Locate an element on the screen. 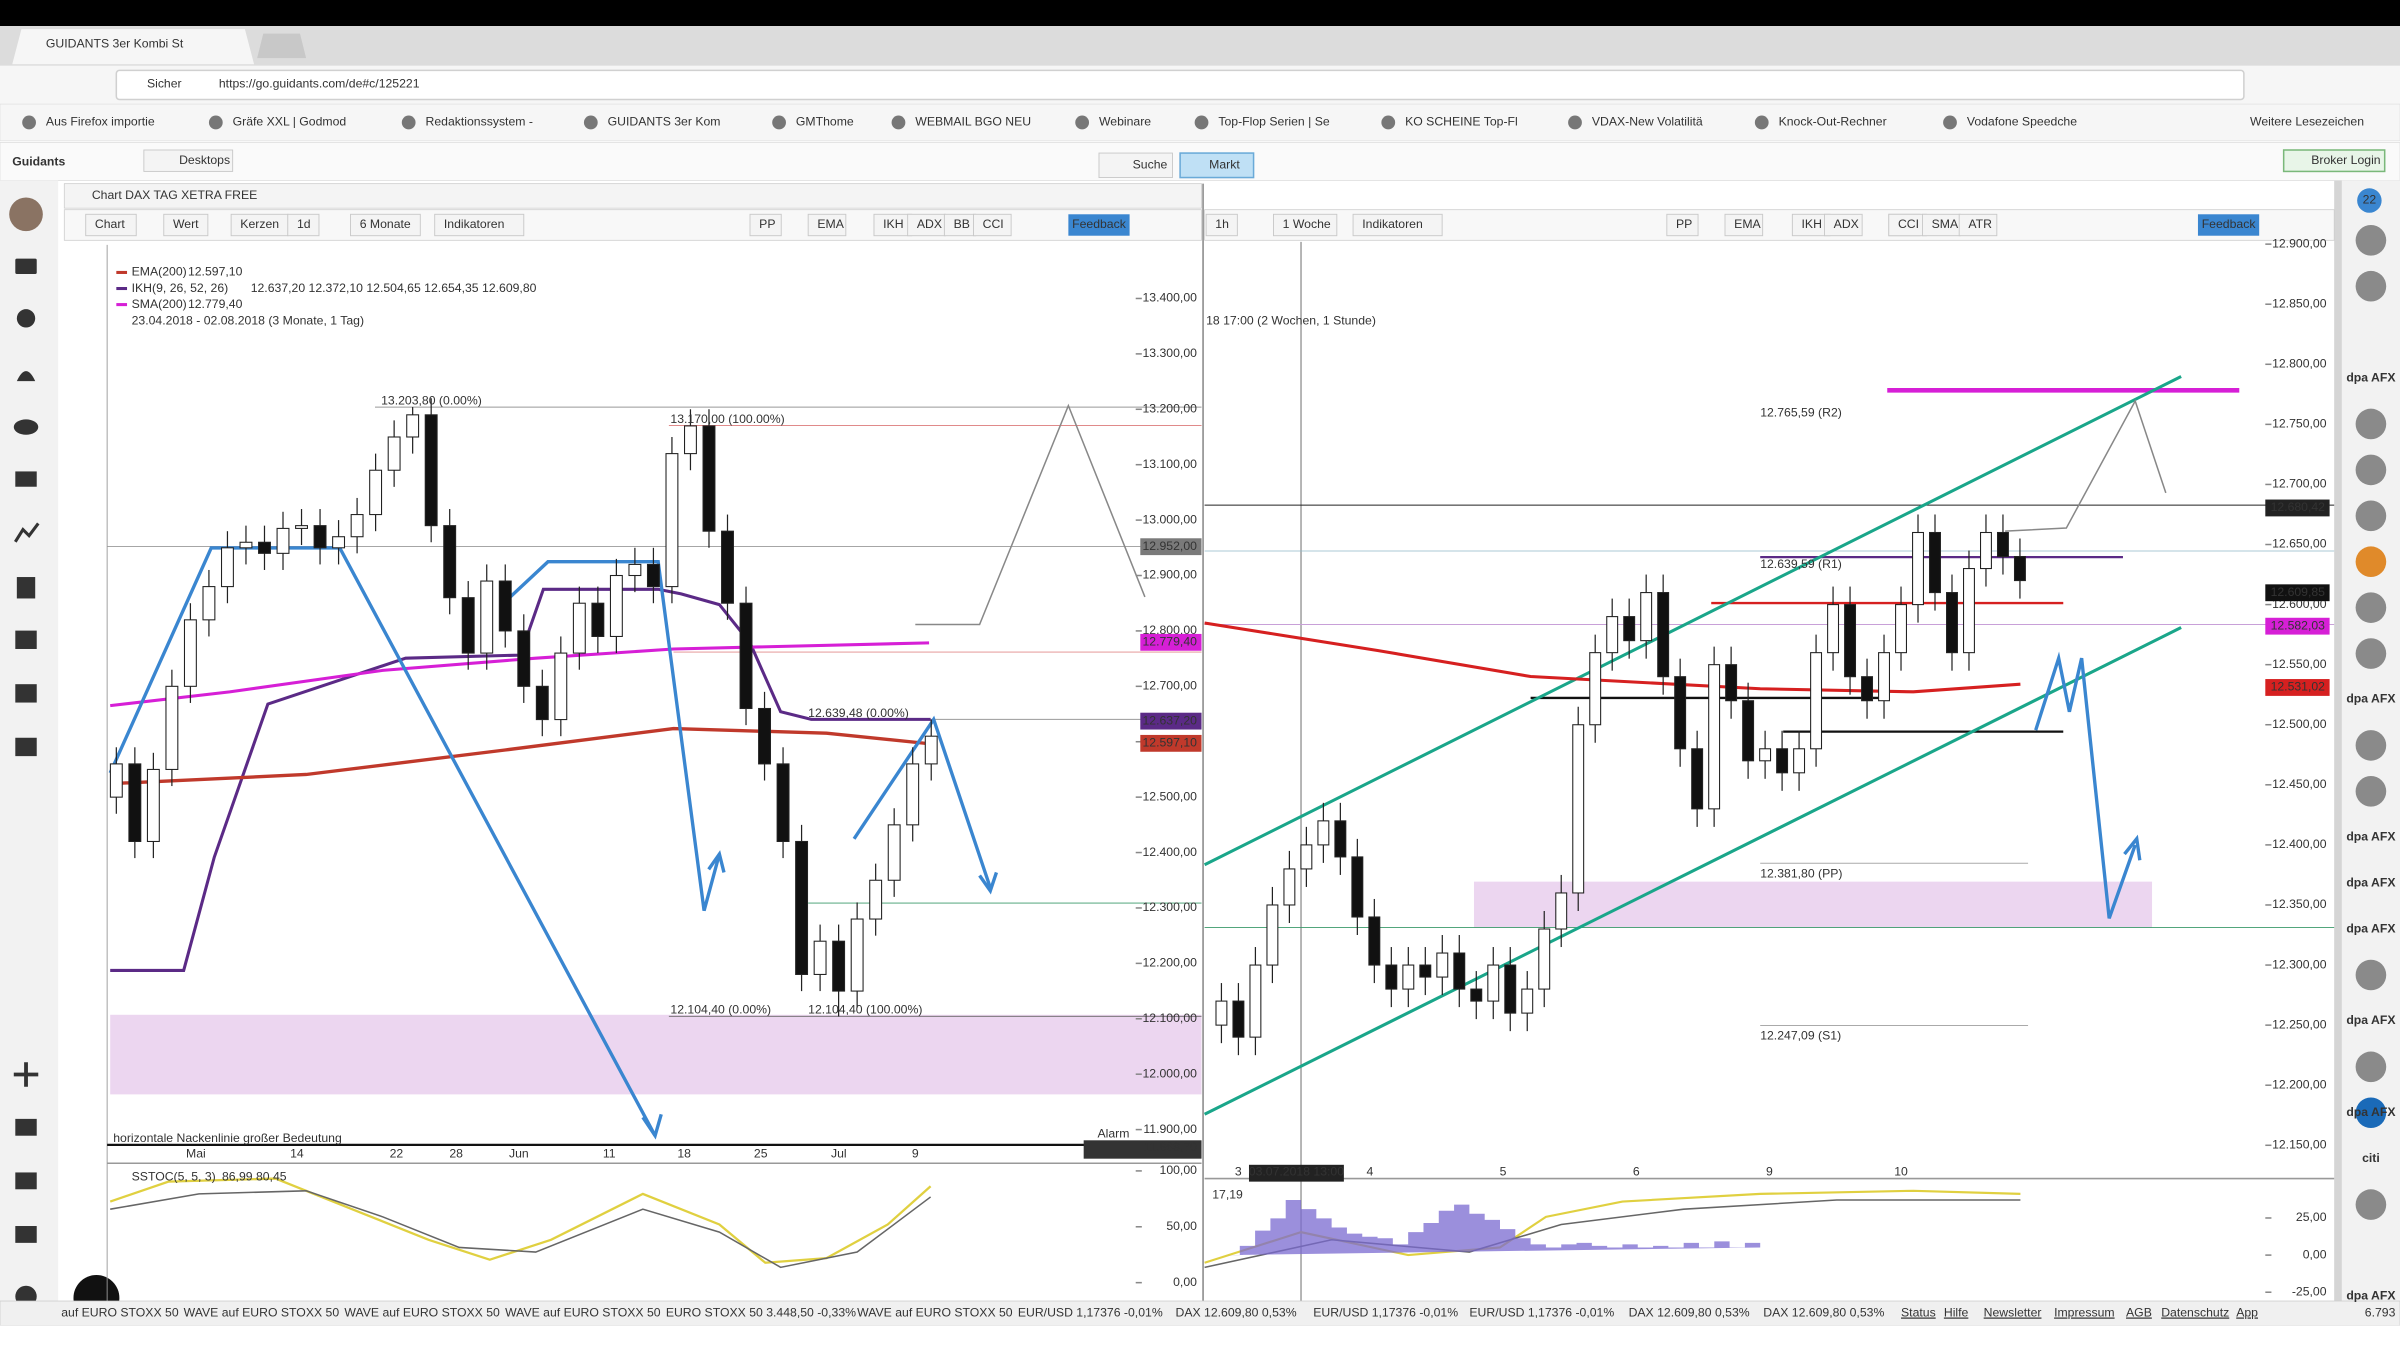 The image size is (2400, 1350). bookmark: WEBMAIL BGO NEU is located at coordinates (973, 122).